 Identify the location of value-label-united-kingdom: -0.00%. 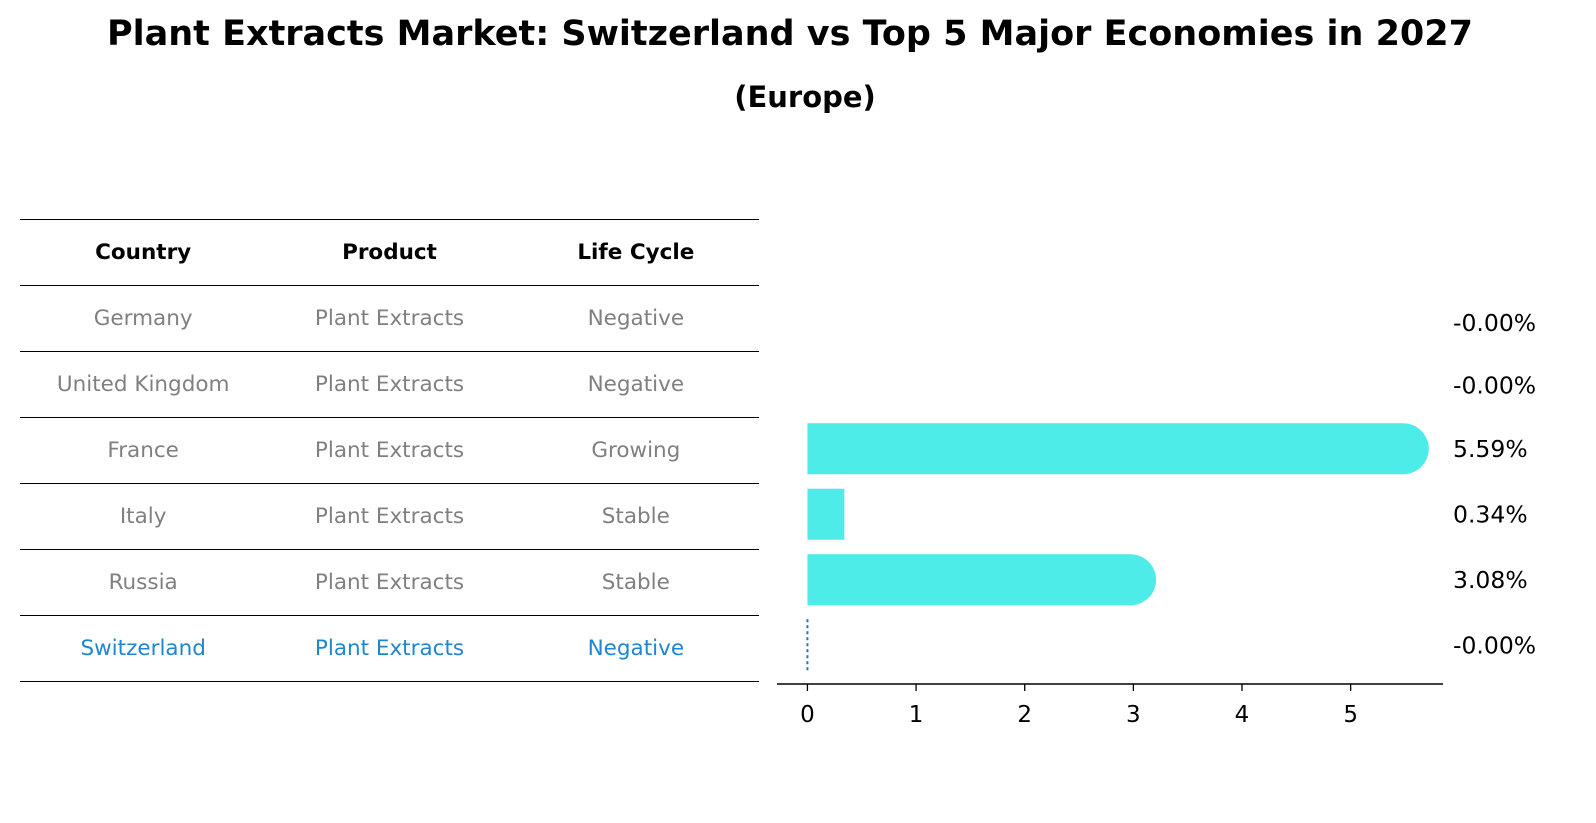
(1494, 385).